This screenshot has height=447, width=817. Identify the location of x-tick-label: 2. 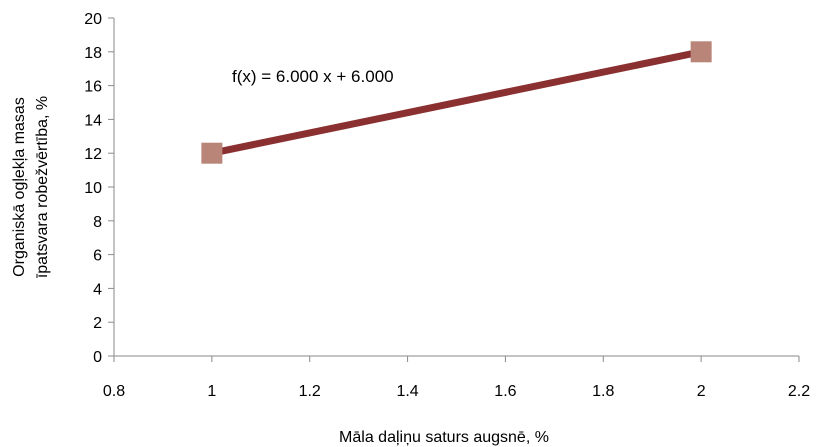
(701, 391).